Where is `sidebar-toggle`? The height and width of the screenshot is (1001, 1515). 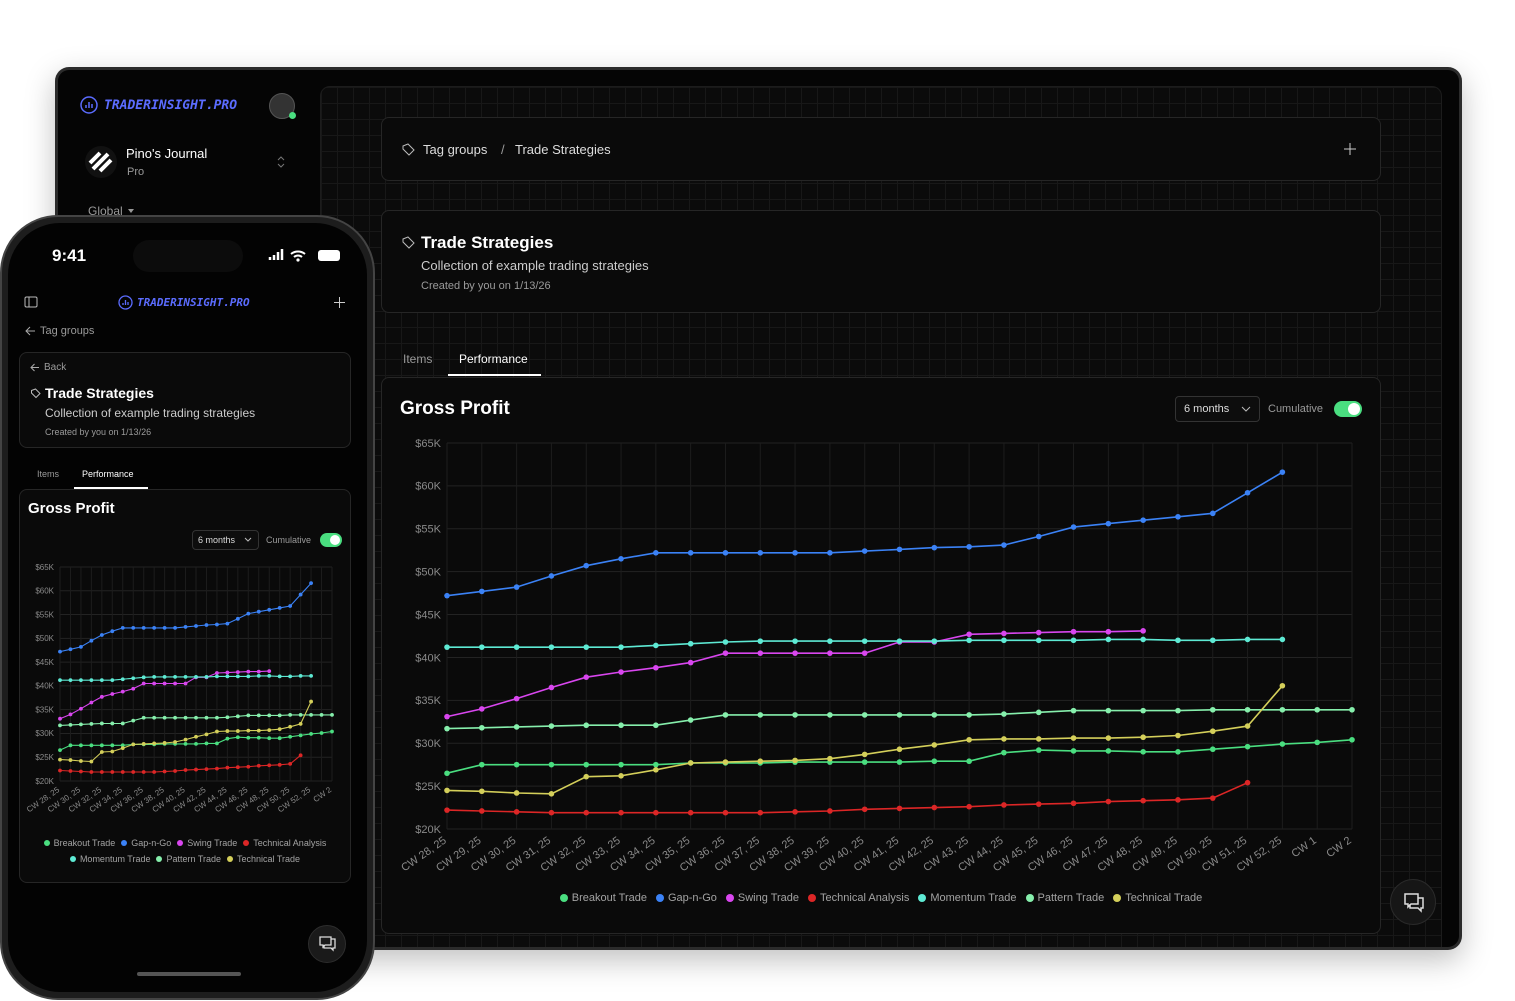
sidebar-toggle is located at coordinates (31, 302).